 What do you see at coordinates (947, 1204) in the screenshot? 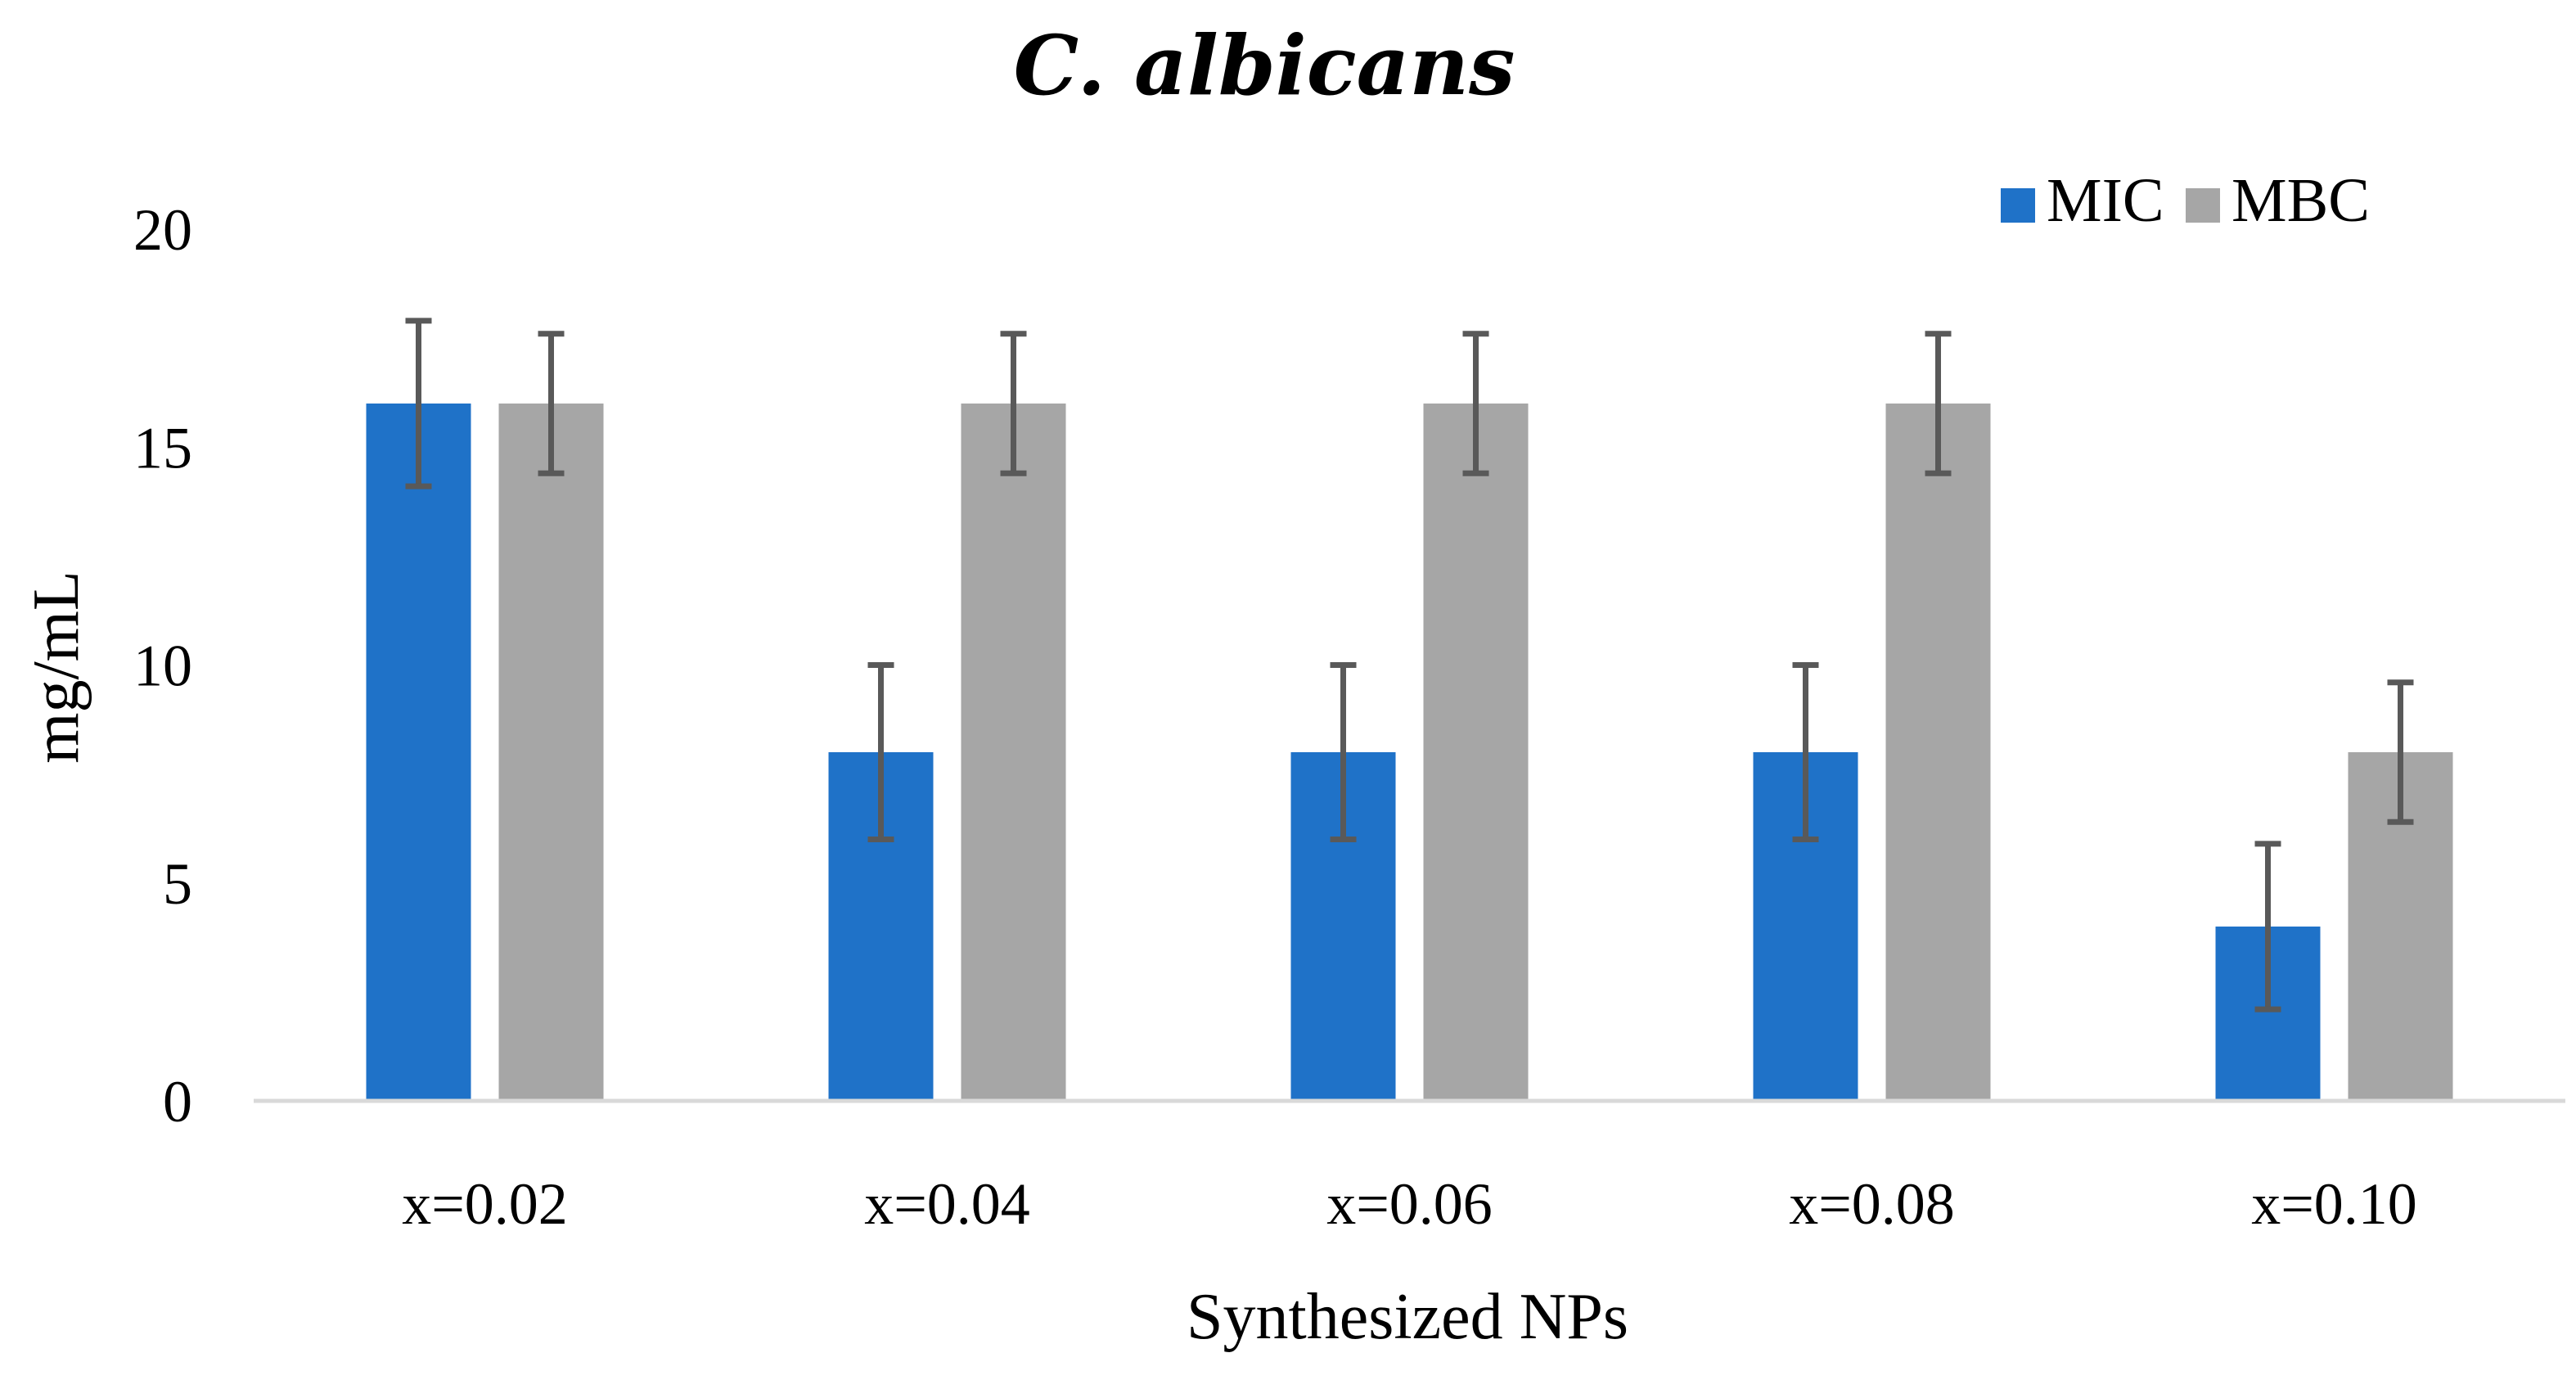
I see `x-tick-label: x=0.04` at bounding box center [947, 1204].